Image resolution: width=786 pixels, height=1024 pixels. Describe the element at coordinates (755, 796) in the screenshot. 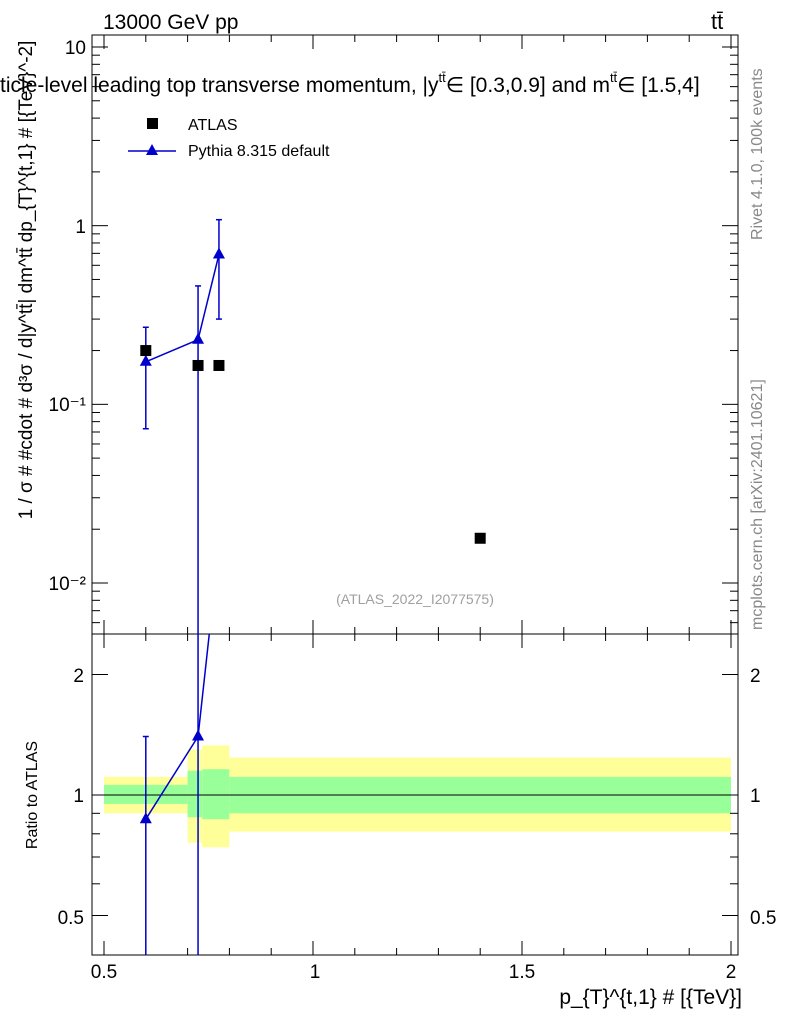

I see `y-tick-label-ratio-right: 1` at that location.